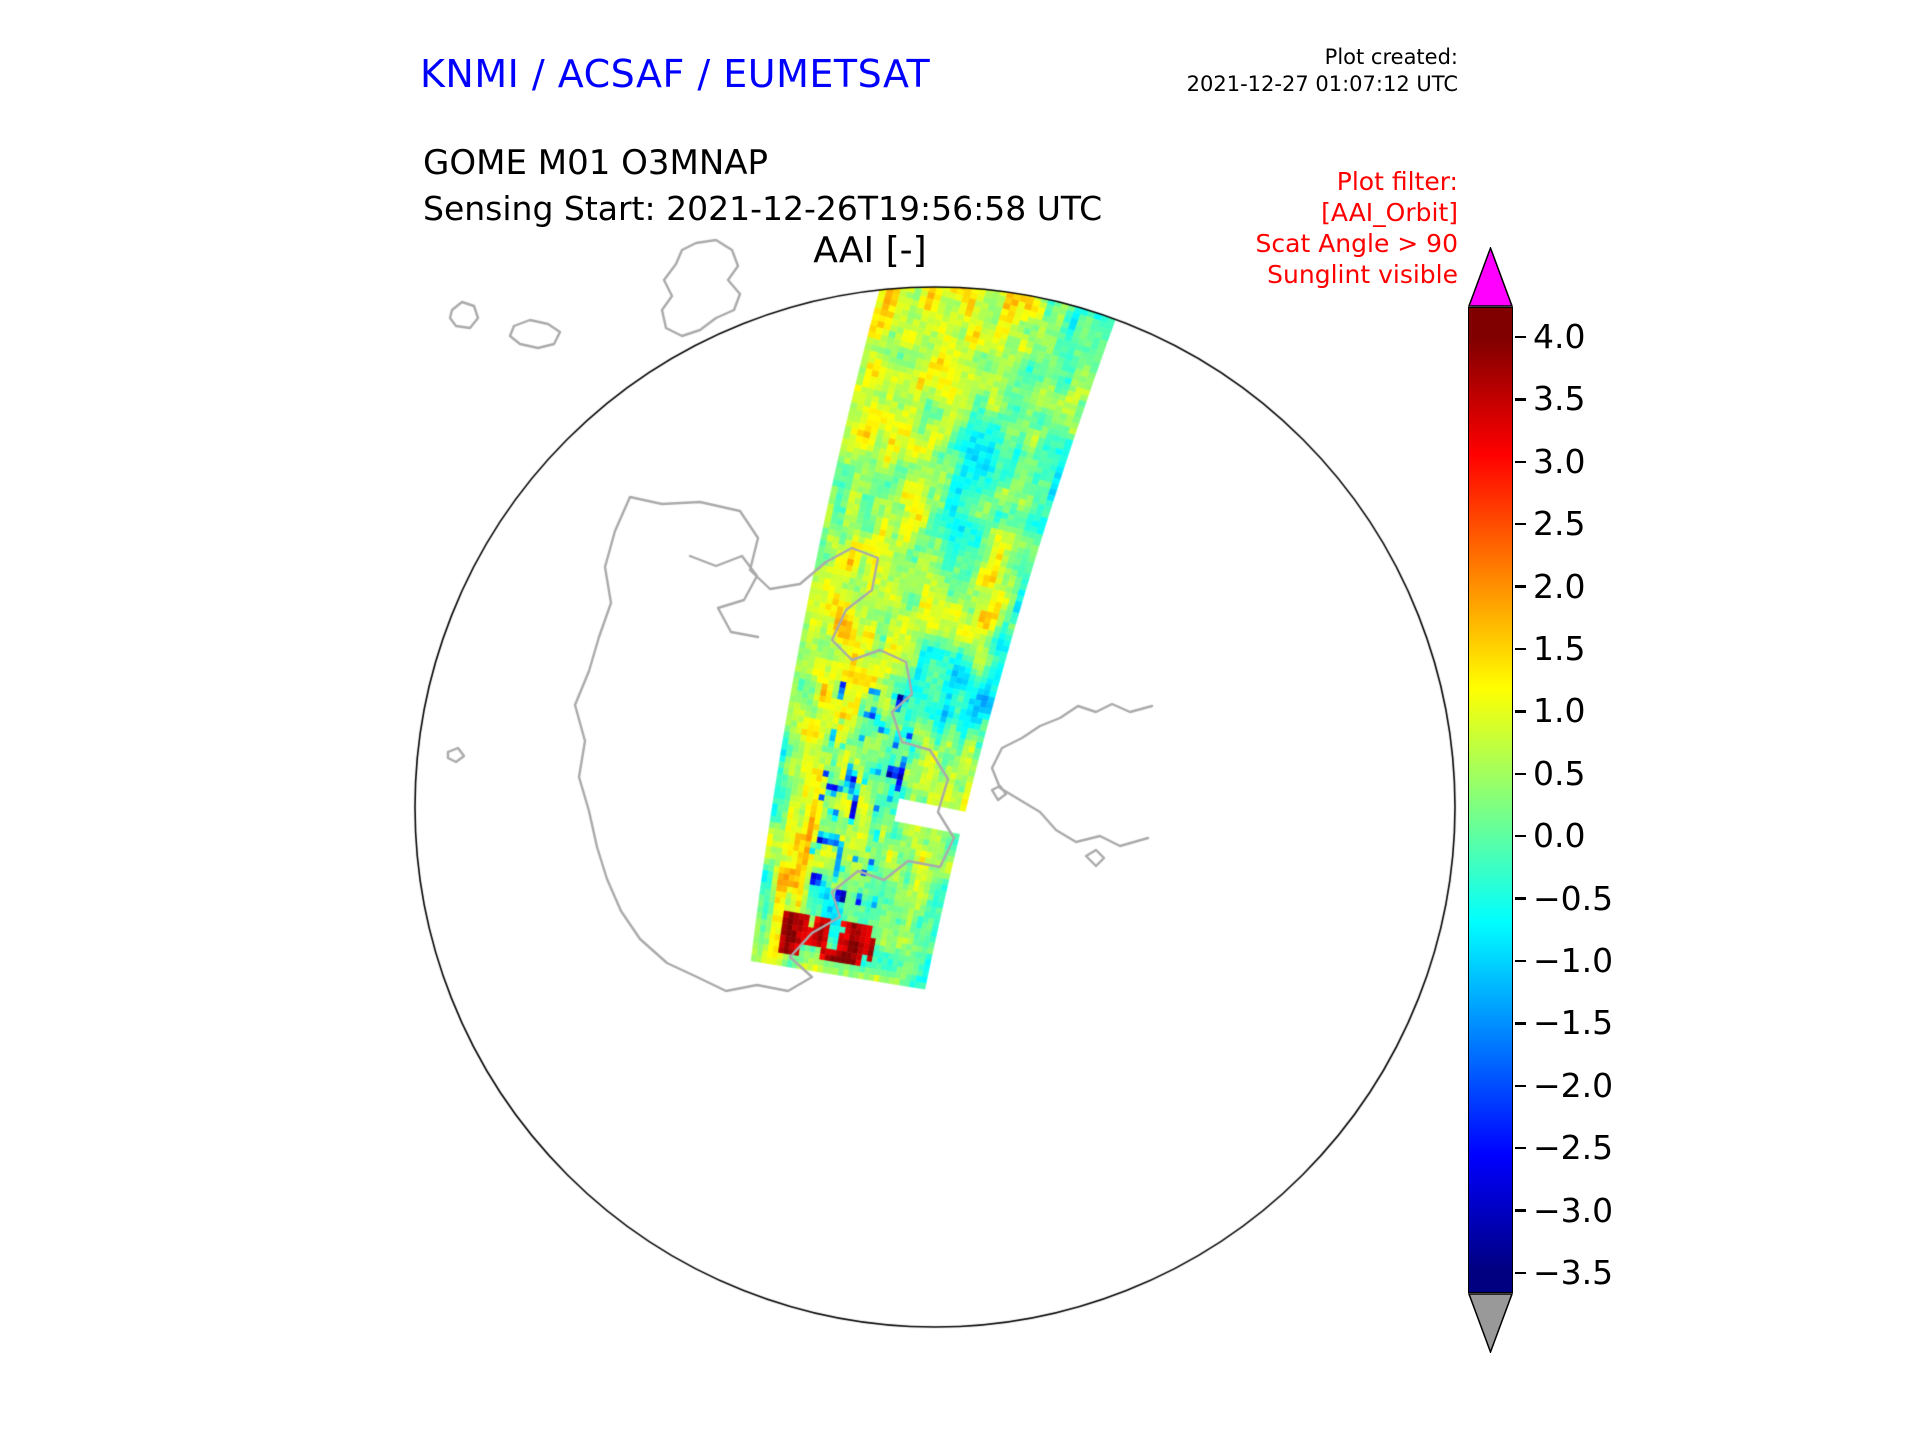 The image size is (1920, 1440). I want to click on plot-filter-line: Scat Angle > 90, so click(1356, 243).